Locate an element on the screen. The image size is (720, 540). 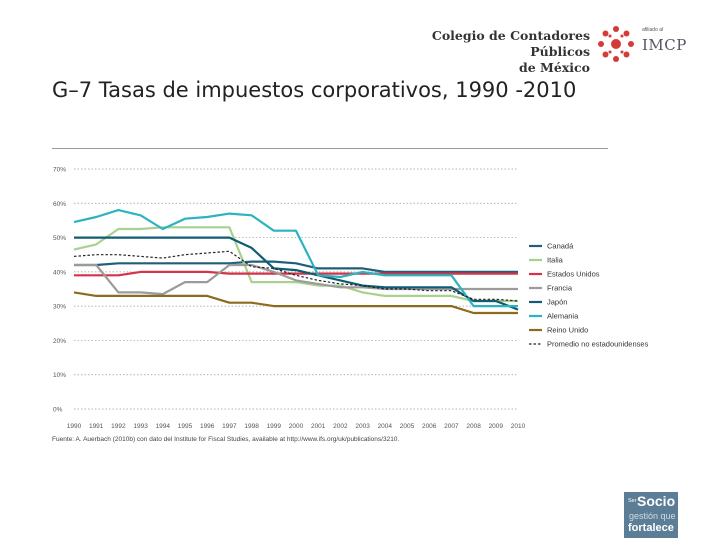
y-tick-label: 20% is located at coordinates (59, 341).